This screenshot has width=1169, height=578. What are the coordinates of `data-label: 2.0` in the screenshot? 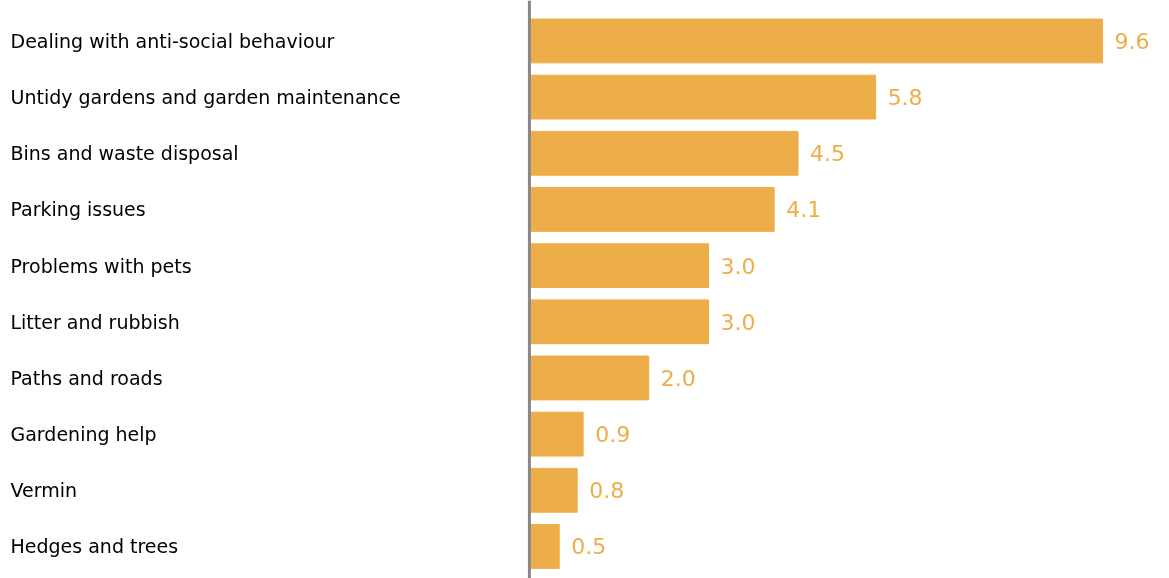 It's located at (678, 378).